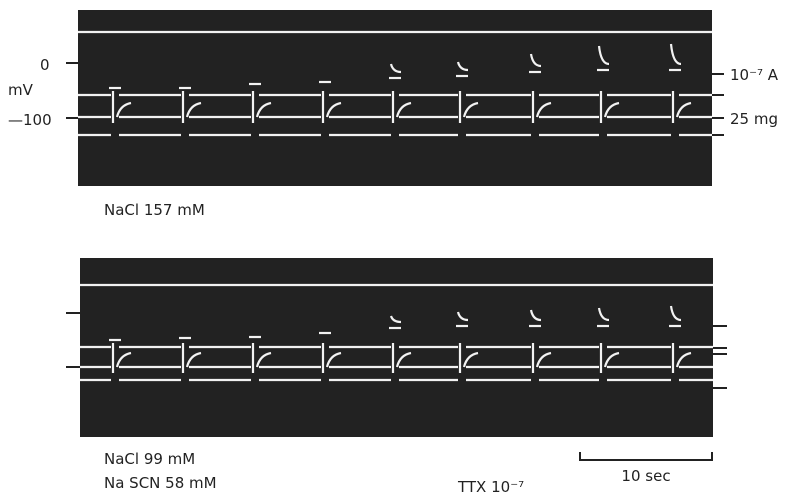 The width and height of the screenshot is (793, 494). Describe the element at coordinates (645, 476) in the screenshot. I see `time-scale-label: 10 sec` at that location.